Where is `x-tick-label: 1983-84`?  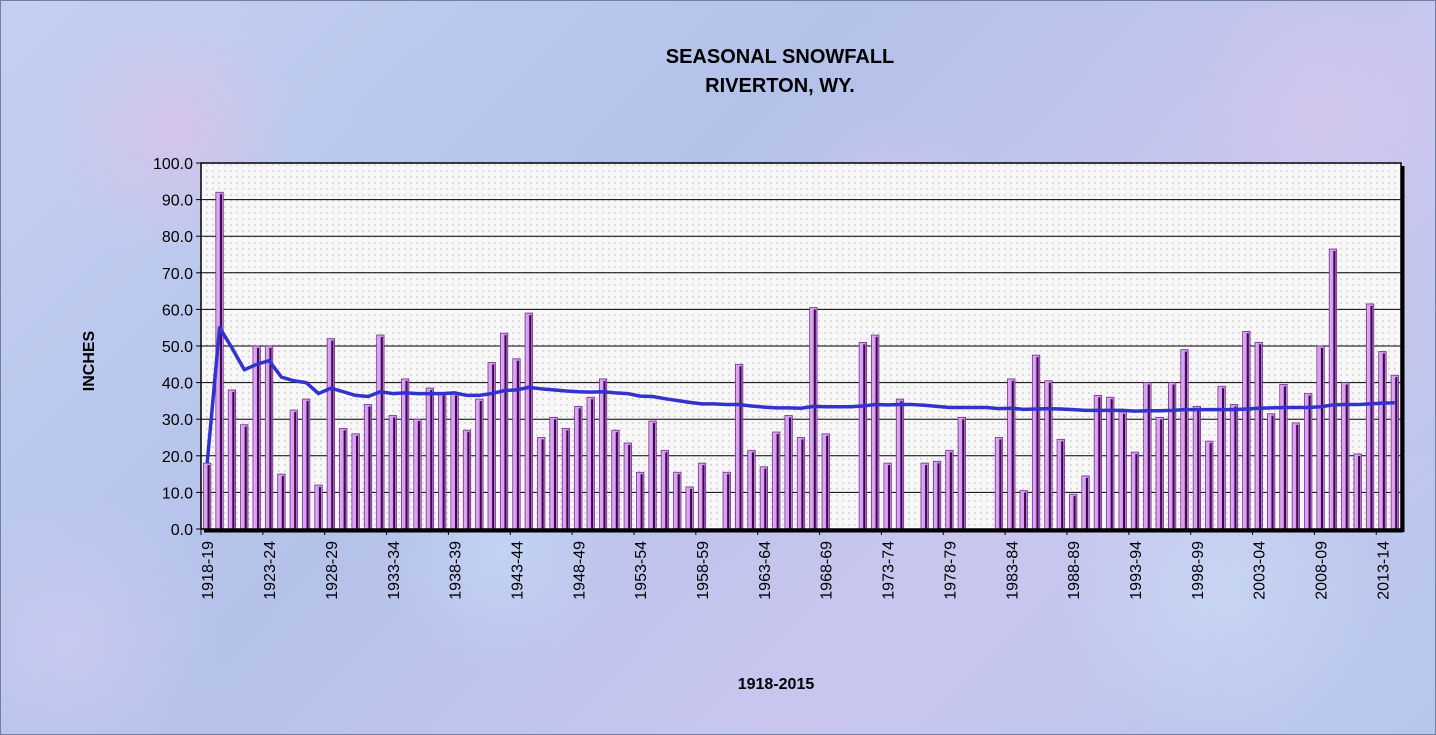 x-tick-label: 1983-84 is located at coordinates (1012, 570).